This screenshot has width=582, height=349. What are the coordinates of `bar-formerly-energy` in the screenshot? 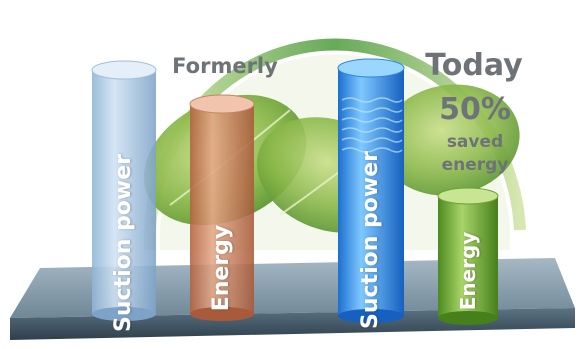 It's located at (222, 207).